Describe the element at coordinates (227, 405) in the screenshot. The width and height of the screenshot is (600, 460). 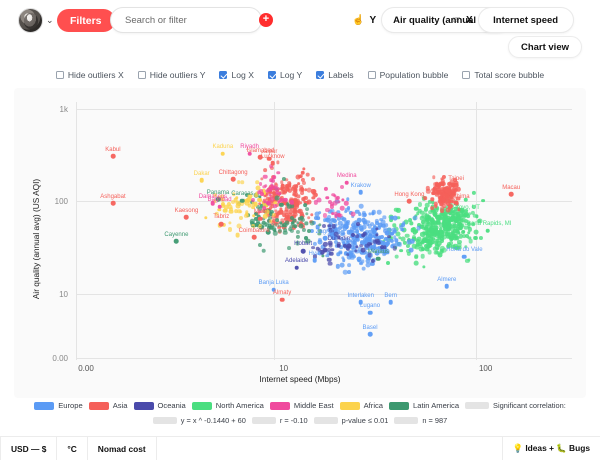
I see `legend-item-north-america: North America` at that location.